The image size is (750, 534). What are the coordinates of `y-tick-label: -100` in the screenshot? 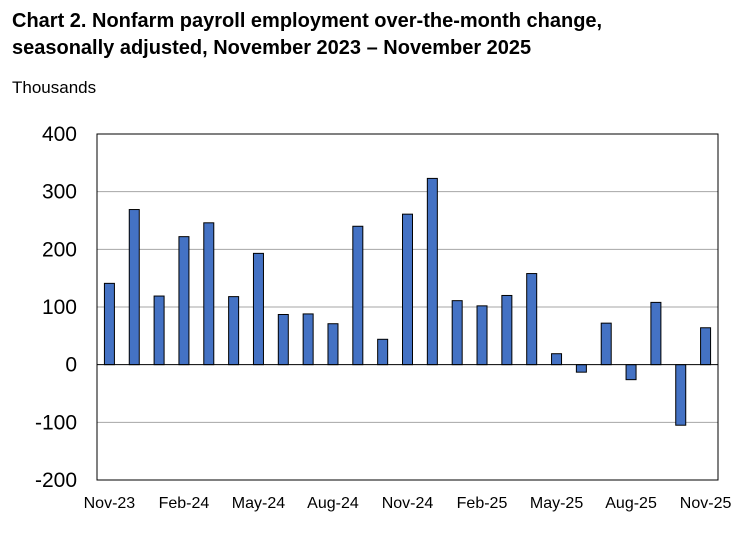 It's located at (56, 422).